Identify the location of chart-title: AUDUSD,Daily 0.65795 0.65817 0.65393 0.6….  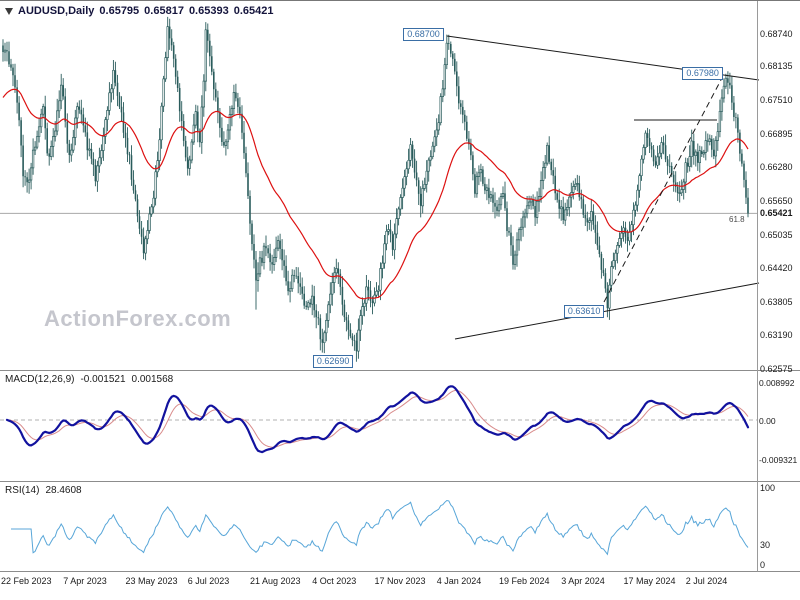
(139, 11).